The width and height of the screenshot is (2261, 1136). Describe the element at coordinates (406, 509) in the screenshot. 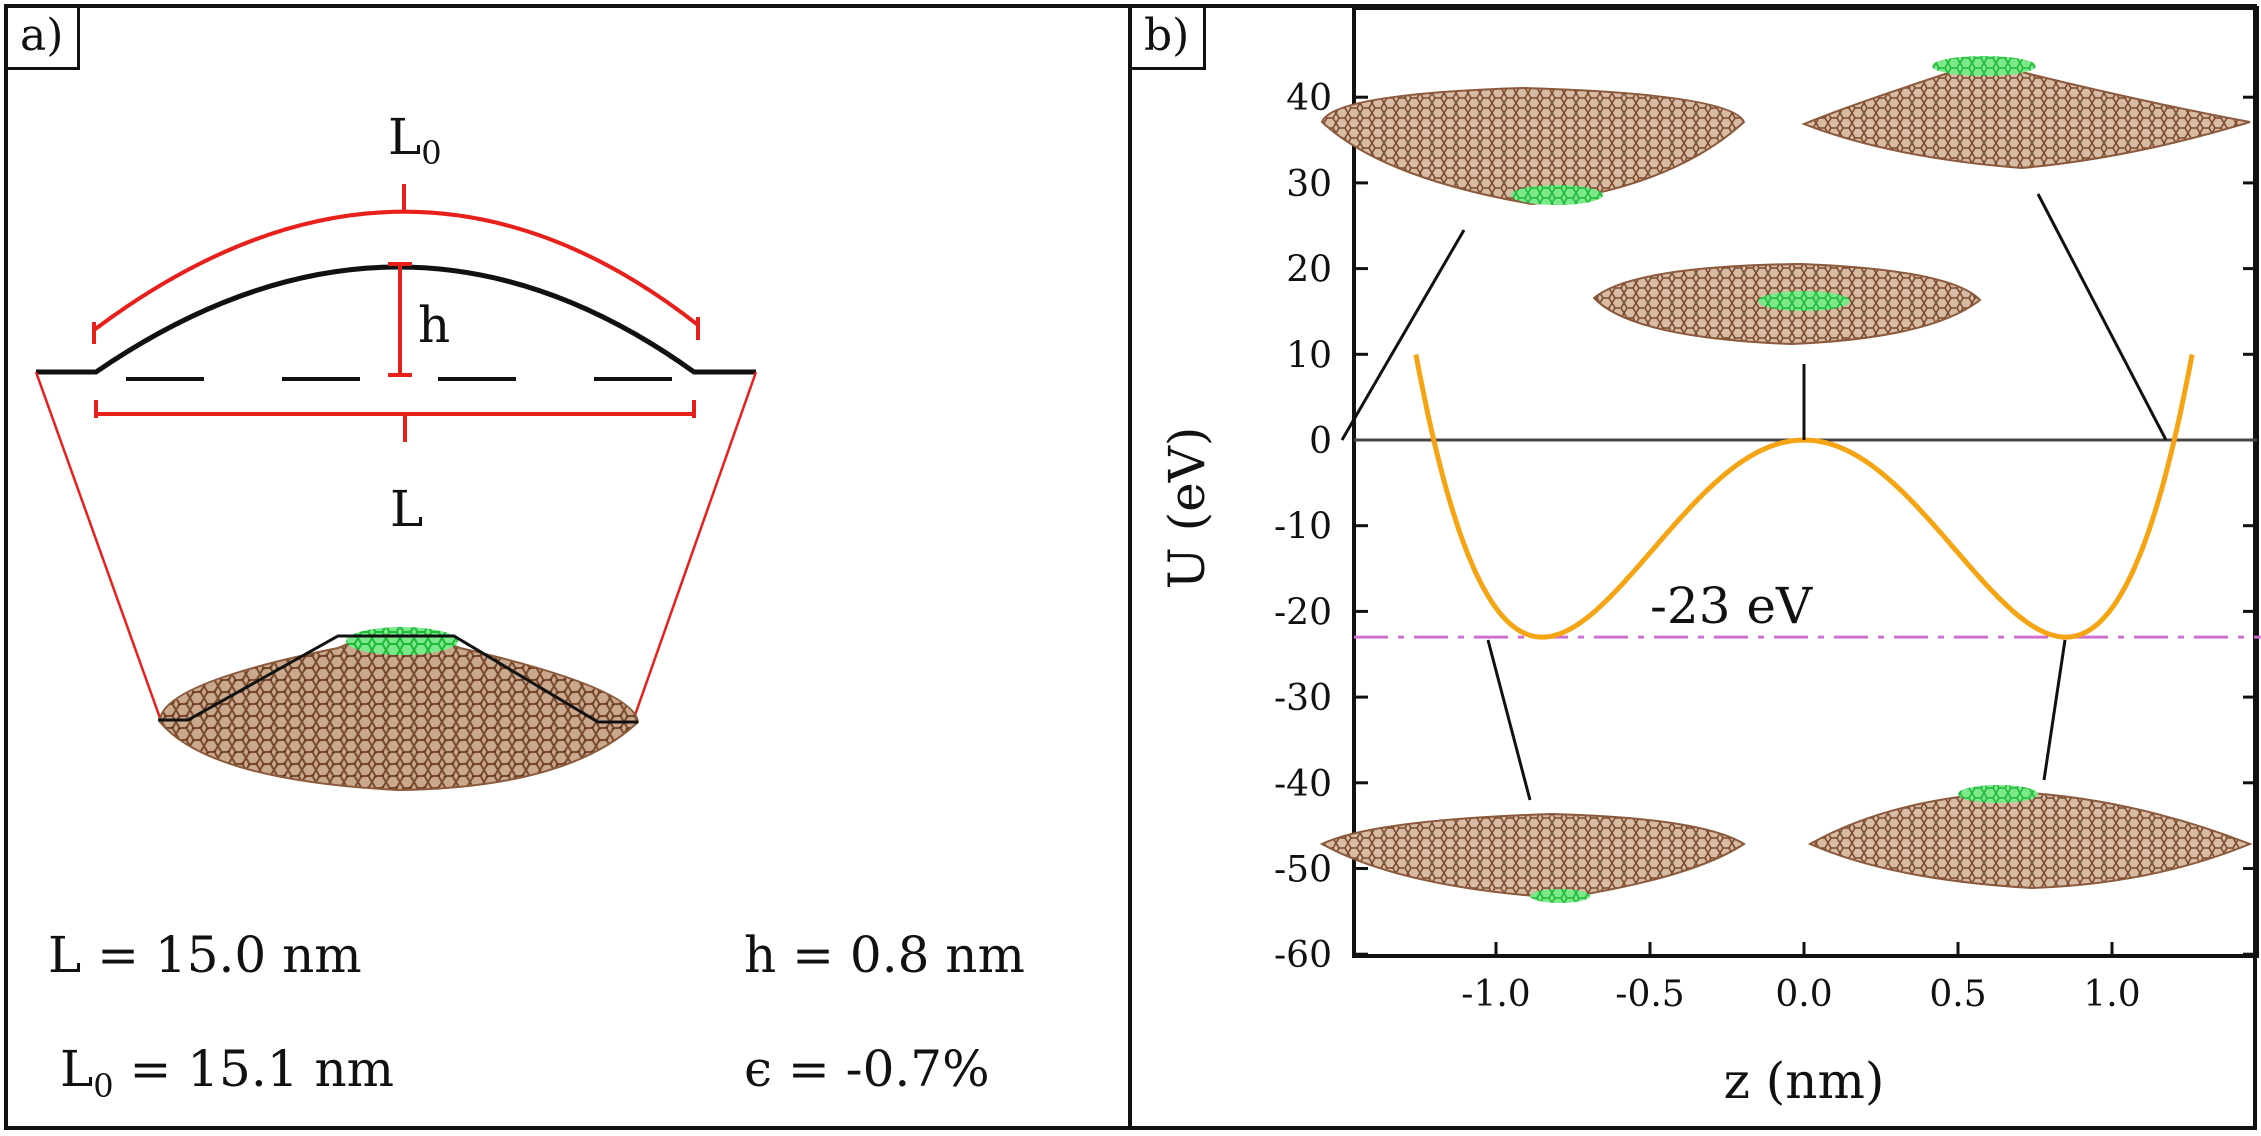

I see `l-label: L` at that location.